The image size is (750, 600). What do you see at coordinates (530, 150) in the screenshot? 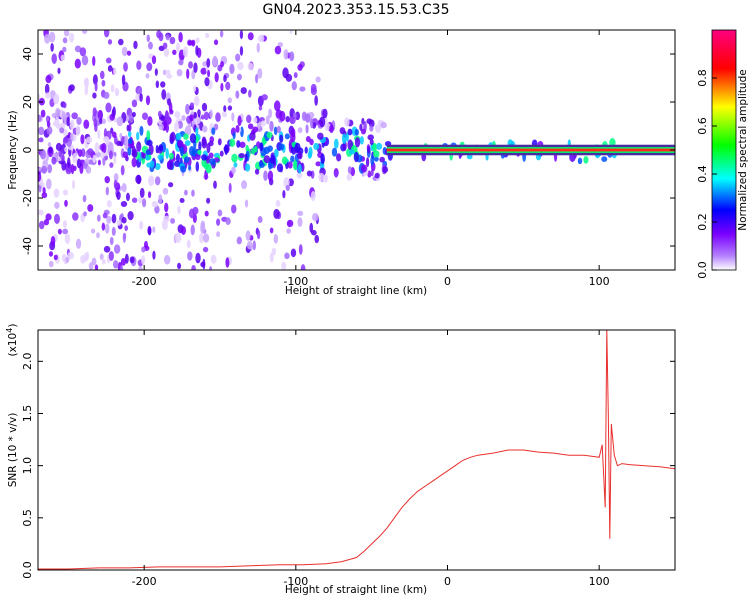
I see `spectrogram-carrier-peak` at bounding box center [530, 150].